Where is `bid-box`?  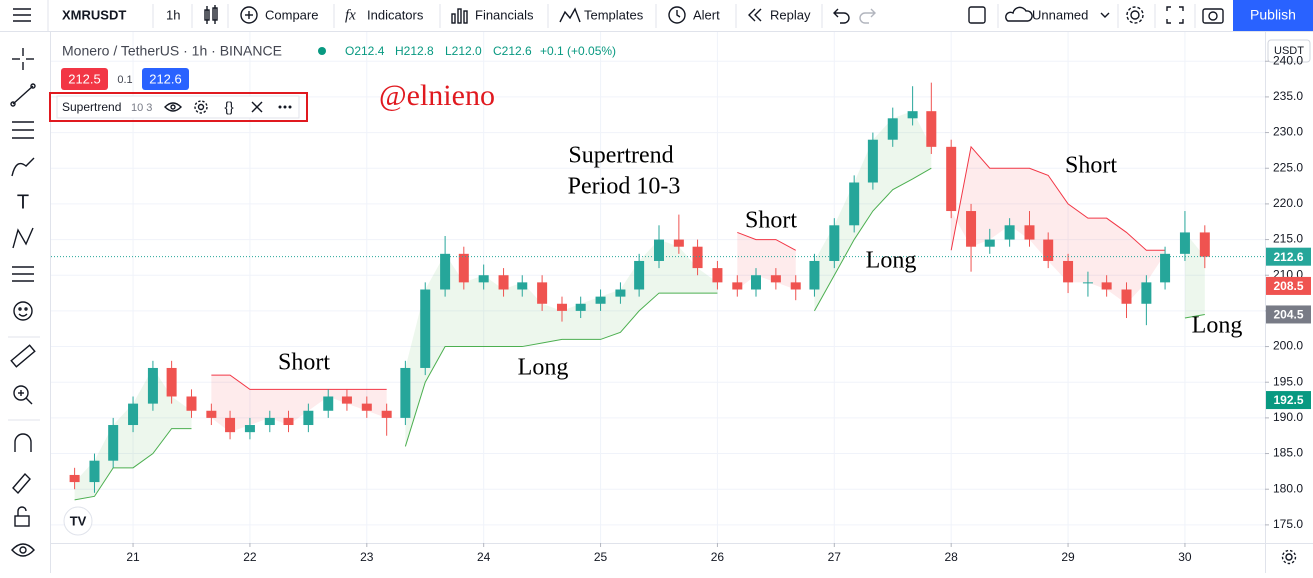
bid-box is located at coordinates (84, 79).